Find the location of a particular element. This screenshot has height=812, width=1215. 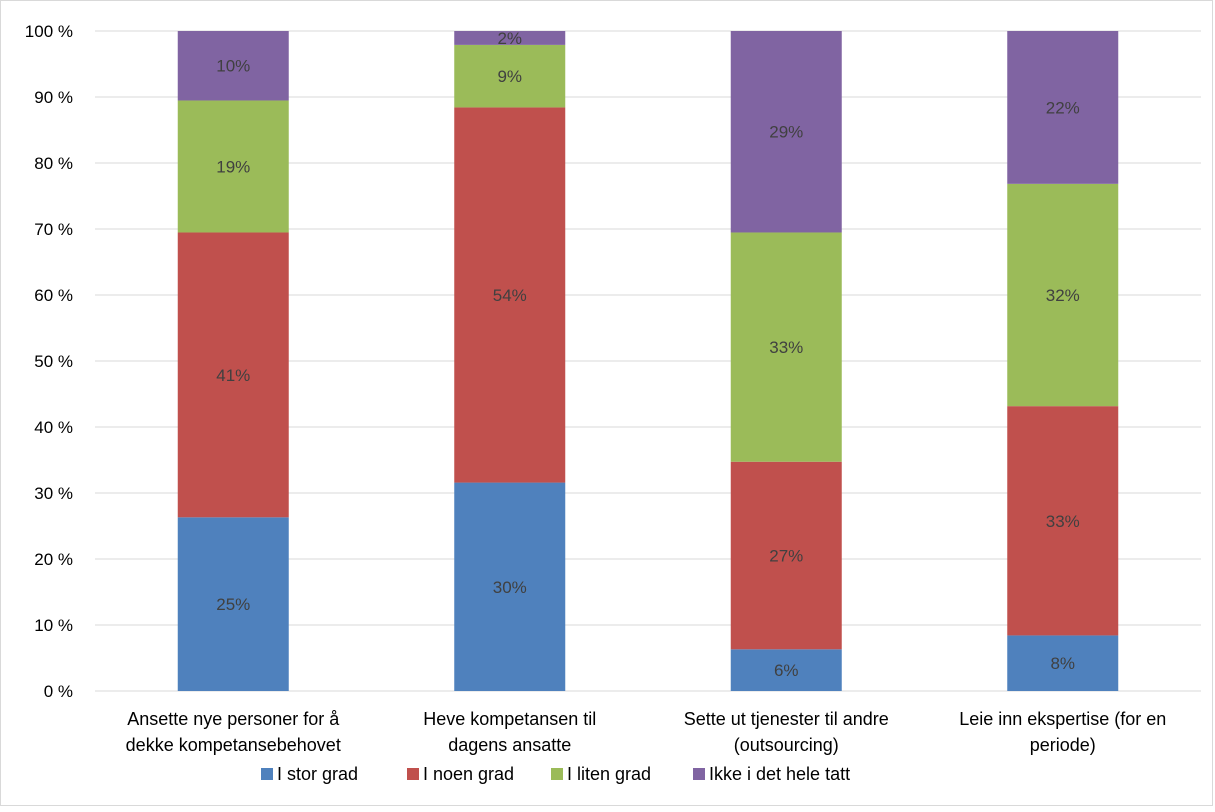

data-label: 22% is located at coordinates (1063, 107).